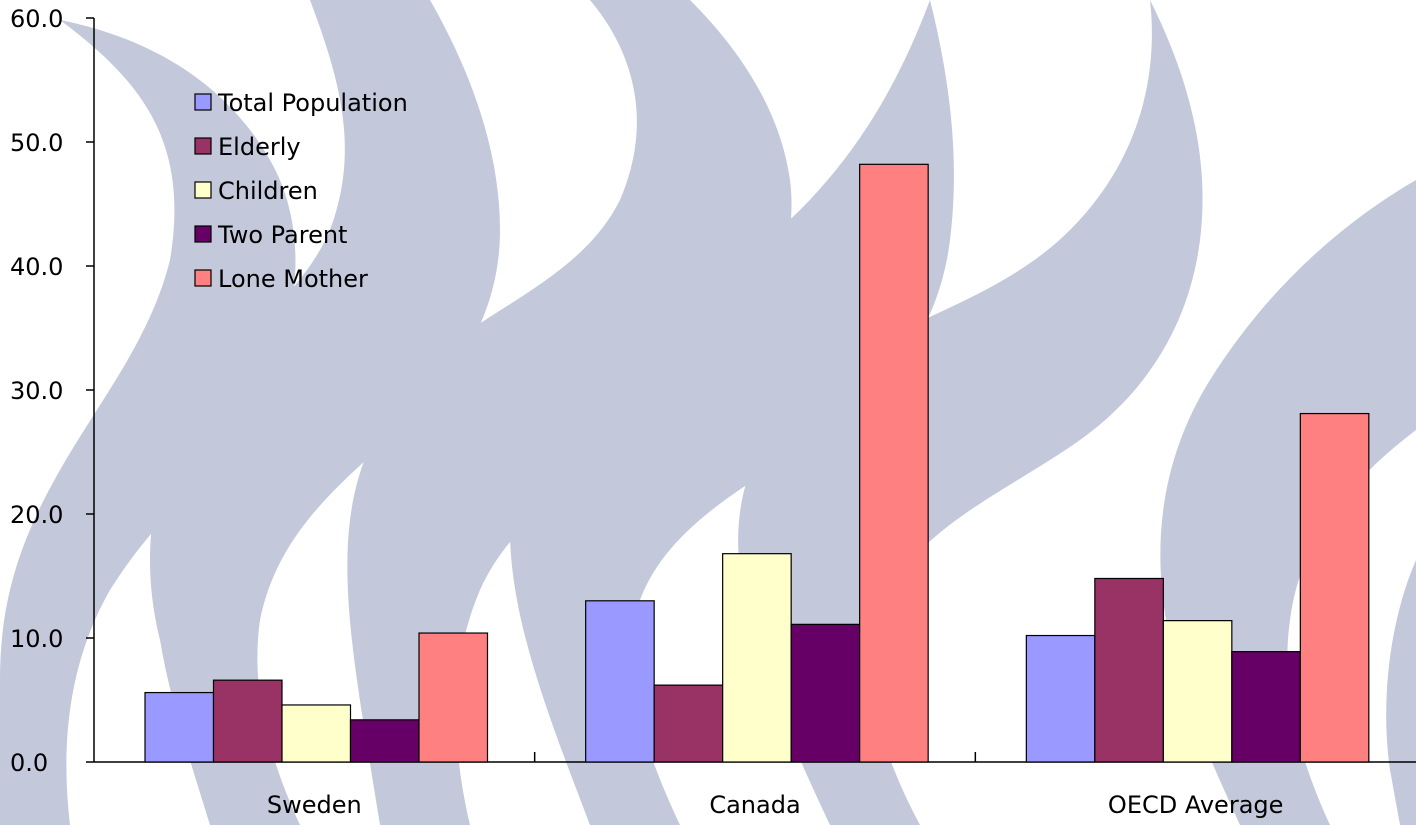 This screenshot has height=825, width=1416. I want to click on bar-total-population-sweden, so click(179, 727).